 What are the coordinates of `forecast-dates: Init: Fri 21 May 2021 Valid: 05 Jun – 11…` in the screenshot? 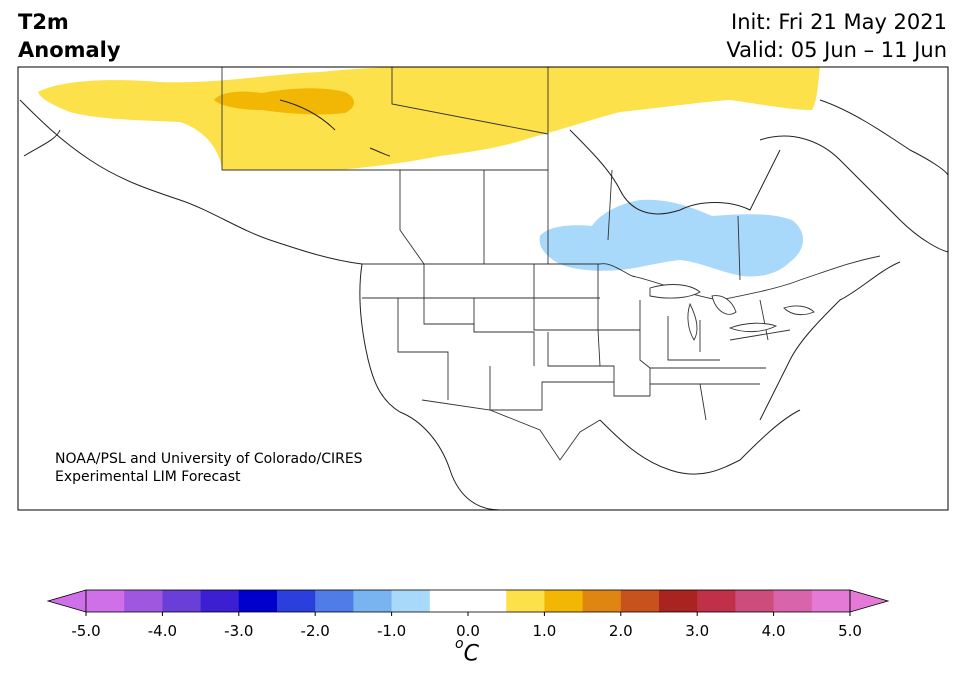 It's located at (836, 36).